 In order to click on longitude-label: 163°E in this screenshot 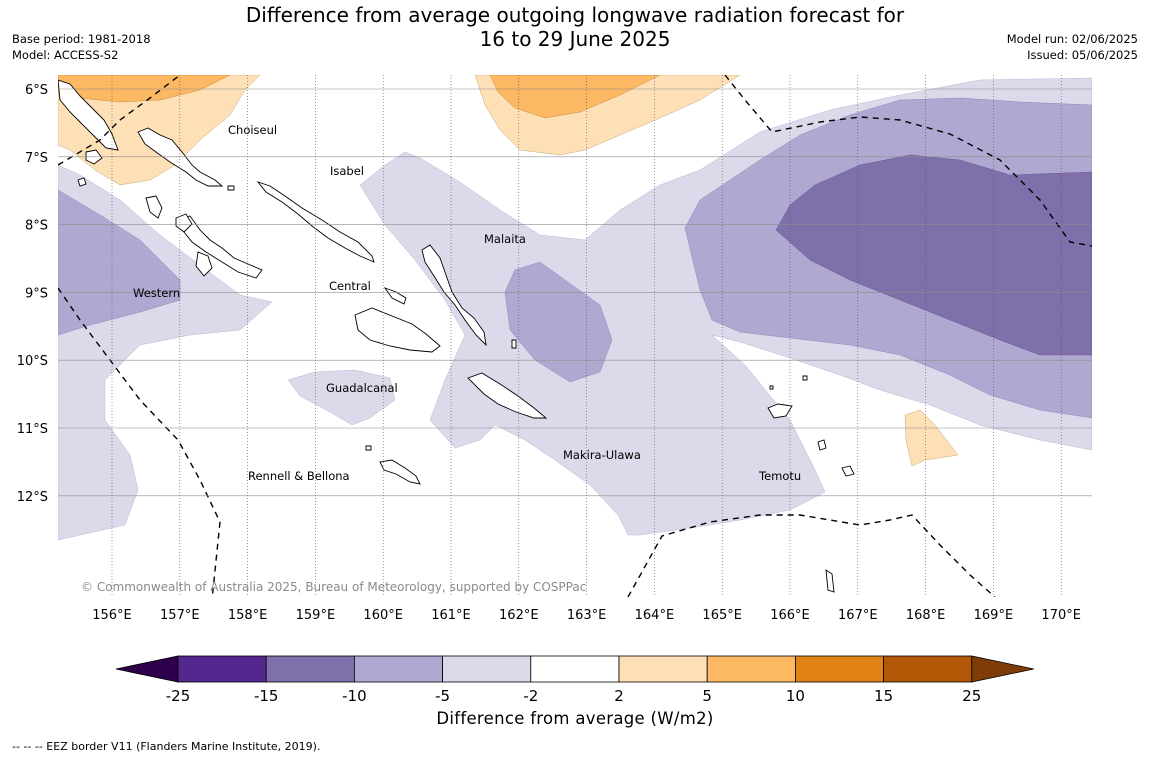, I will do `click(587, 615)`.